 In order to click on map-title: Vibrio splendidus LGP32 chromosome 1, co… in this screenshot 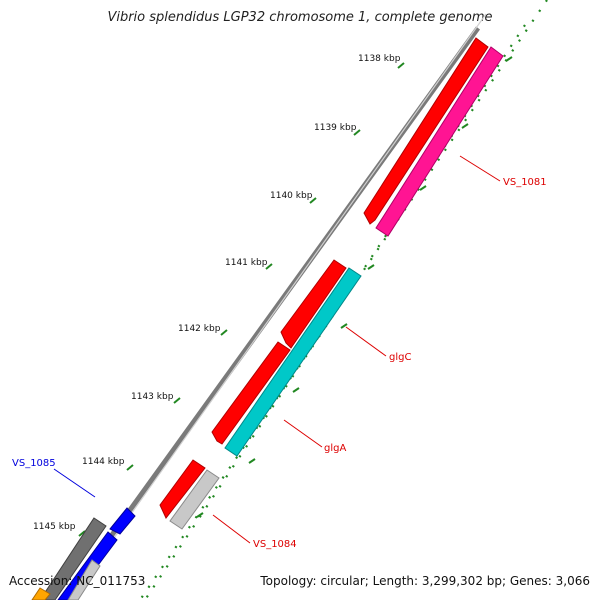, I will do `click(300, 17)`.